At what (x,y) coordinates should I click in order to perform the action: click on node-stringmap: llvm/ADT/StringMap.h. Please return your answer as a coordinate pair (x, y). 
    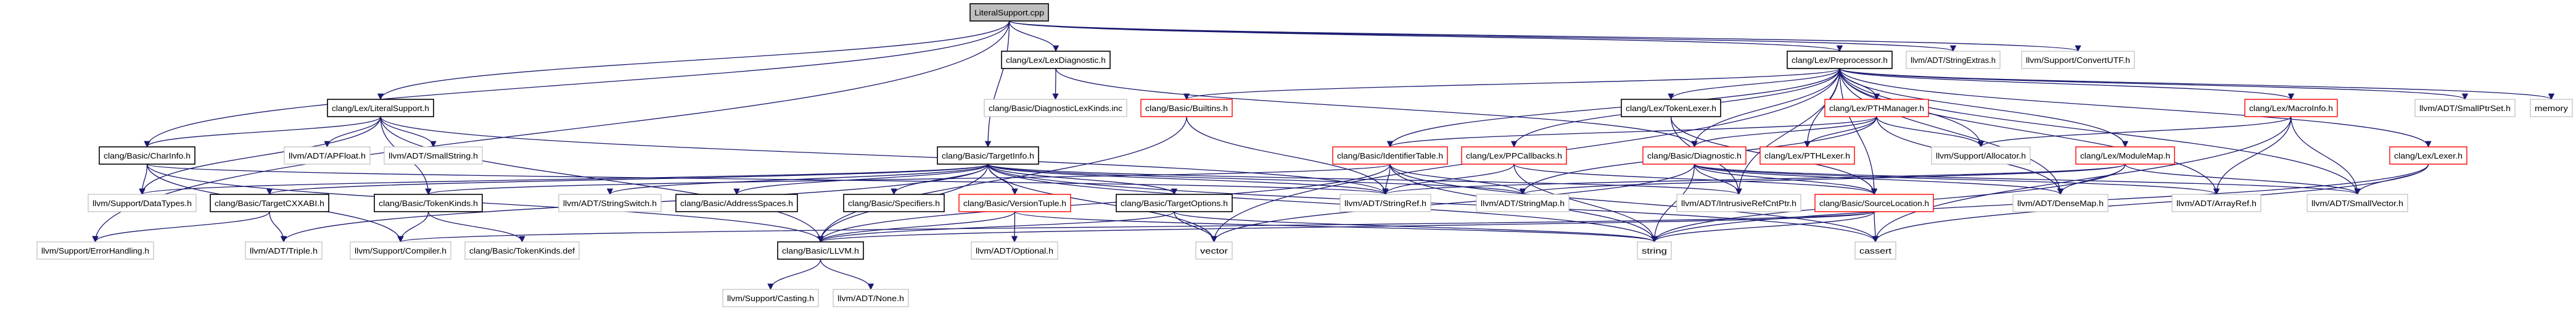
    Looking at the image, I should click on (1523, 203).